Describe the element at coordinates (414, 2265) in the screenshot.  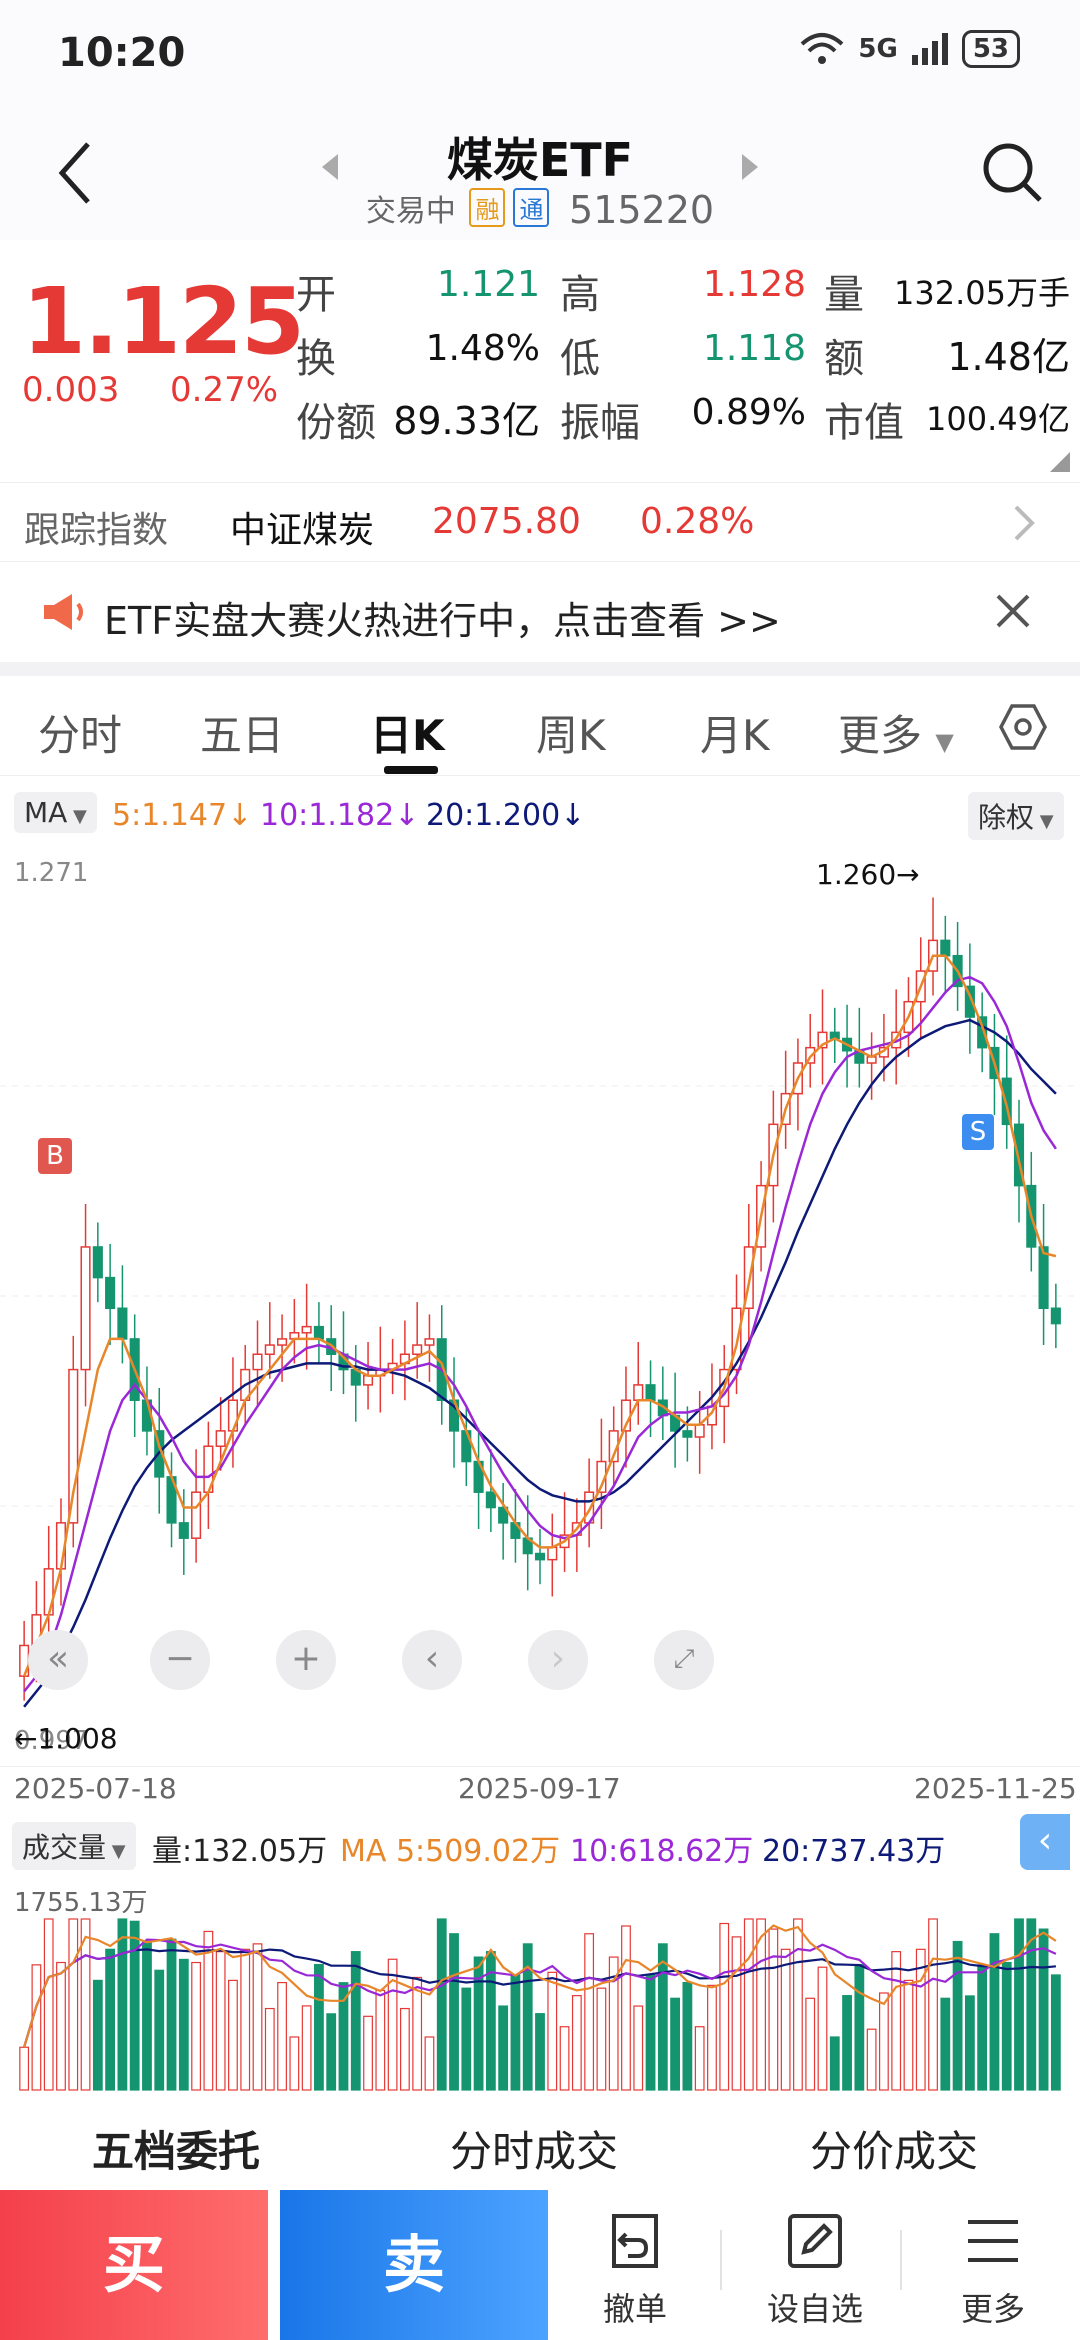
I see `sell-button: 卖` at that location.